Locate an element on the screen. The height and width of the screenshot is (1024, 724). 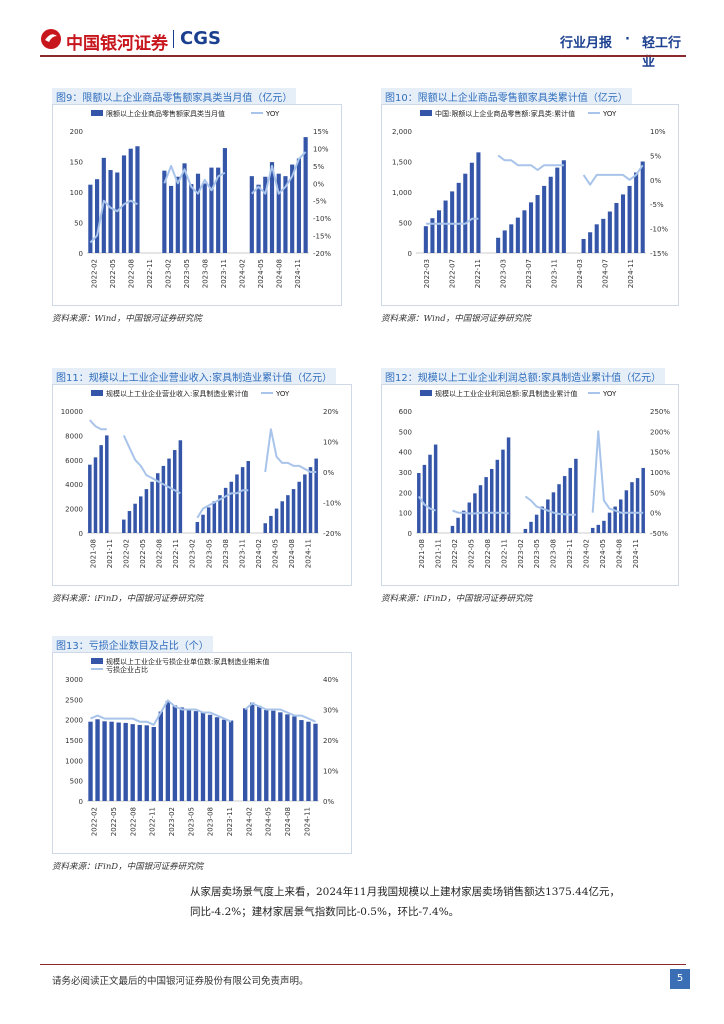
right-axis-tick-label: 200% is located at coordinates (660, 432).